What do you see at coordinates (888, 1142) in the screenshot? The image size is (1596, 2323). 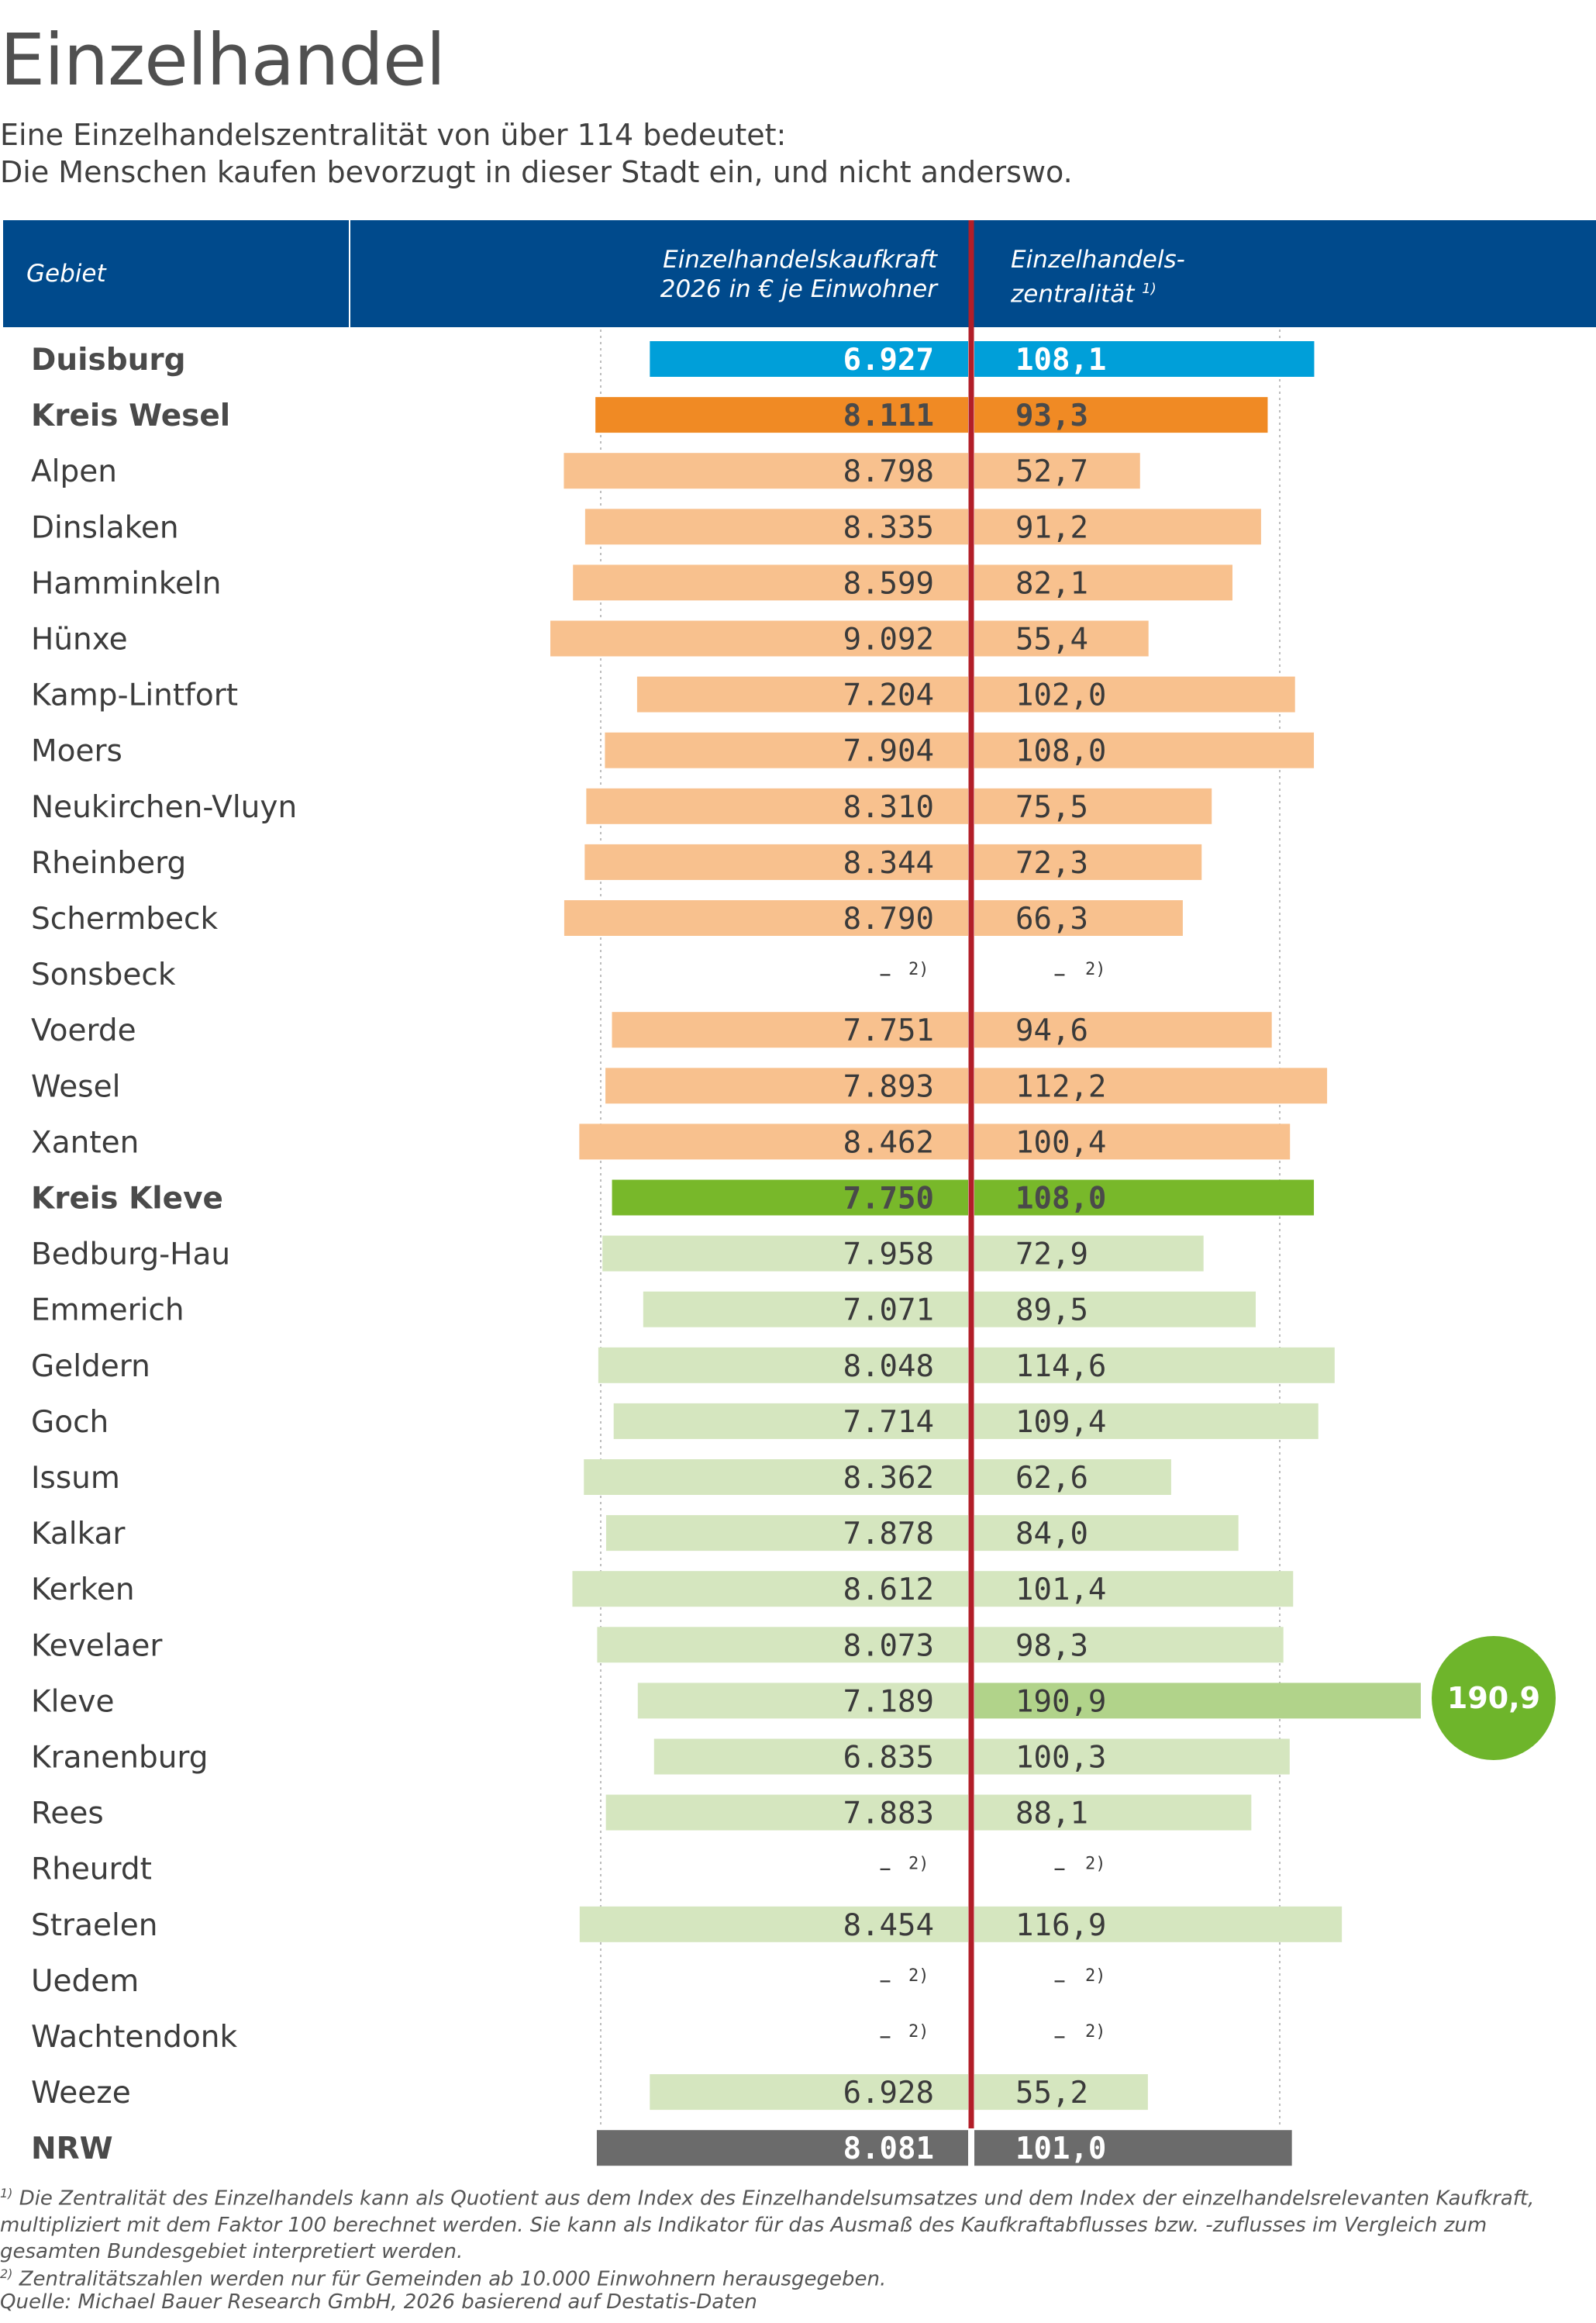 I see `value-kaufkraft-xanten: 8.462` at bounding box center [888, 1142].